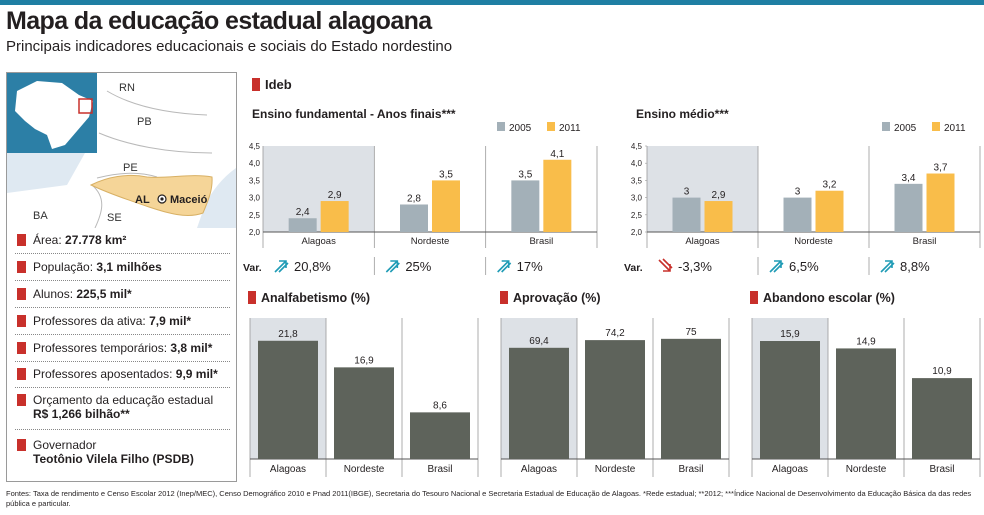 Image resolution: width=984 pixels, height=515 pixels. Describe the element at coordinates (315, 298) in the screenshot. I see `chart-title: Analfabetismo (%)` at that location.